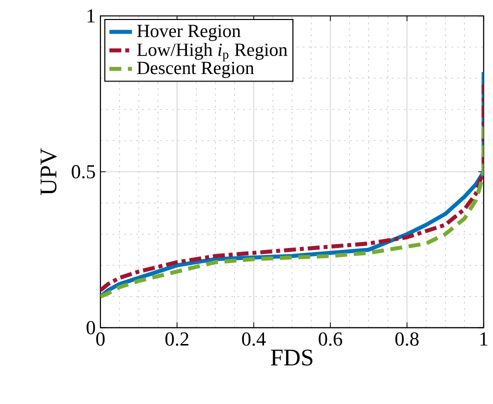  Describe the element at coordinates (91, 327) in the screenshot. I see `y-tick-label: 0` at that location.